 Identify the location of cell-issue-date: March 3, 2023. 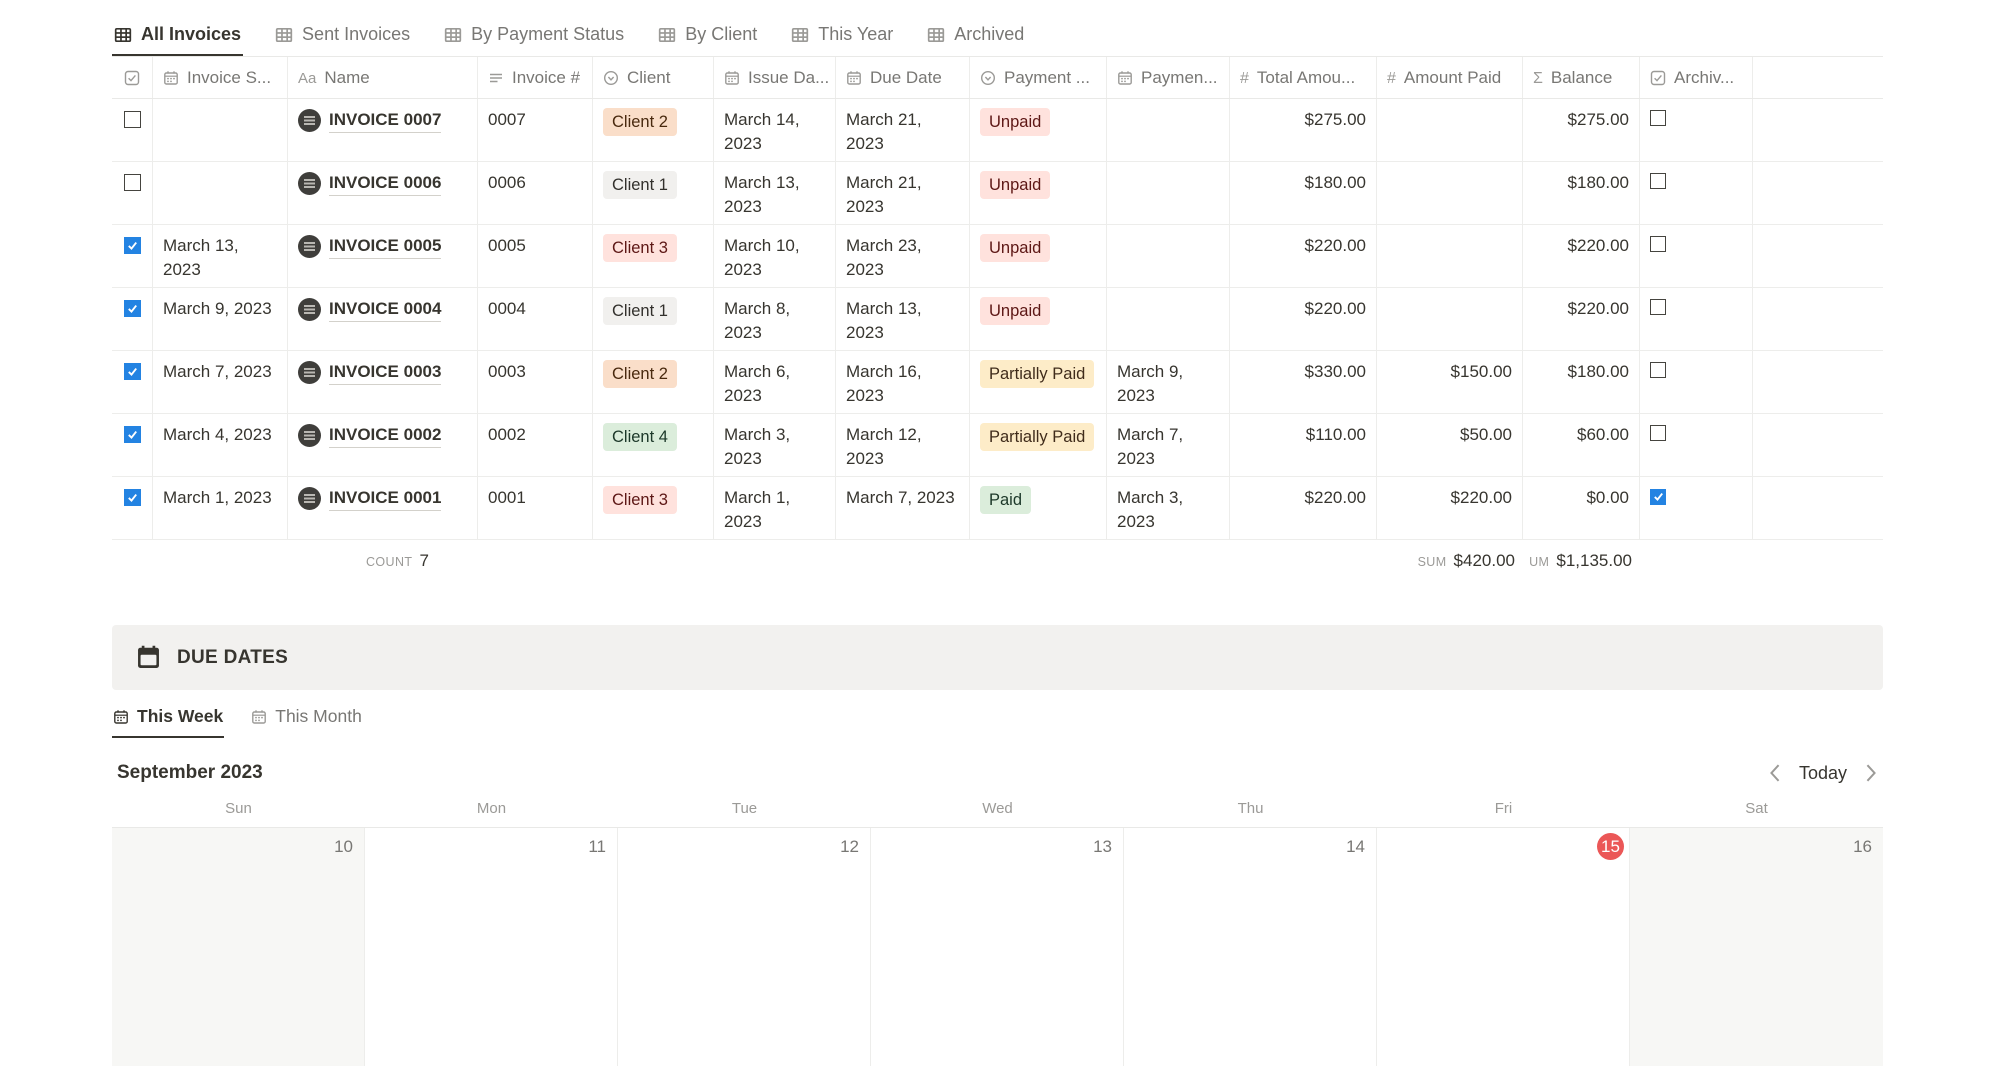
(775, 445).